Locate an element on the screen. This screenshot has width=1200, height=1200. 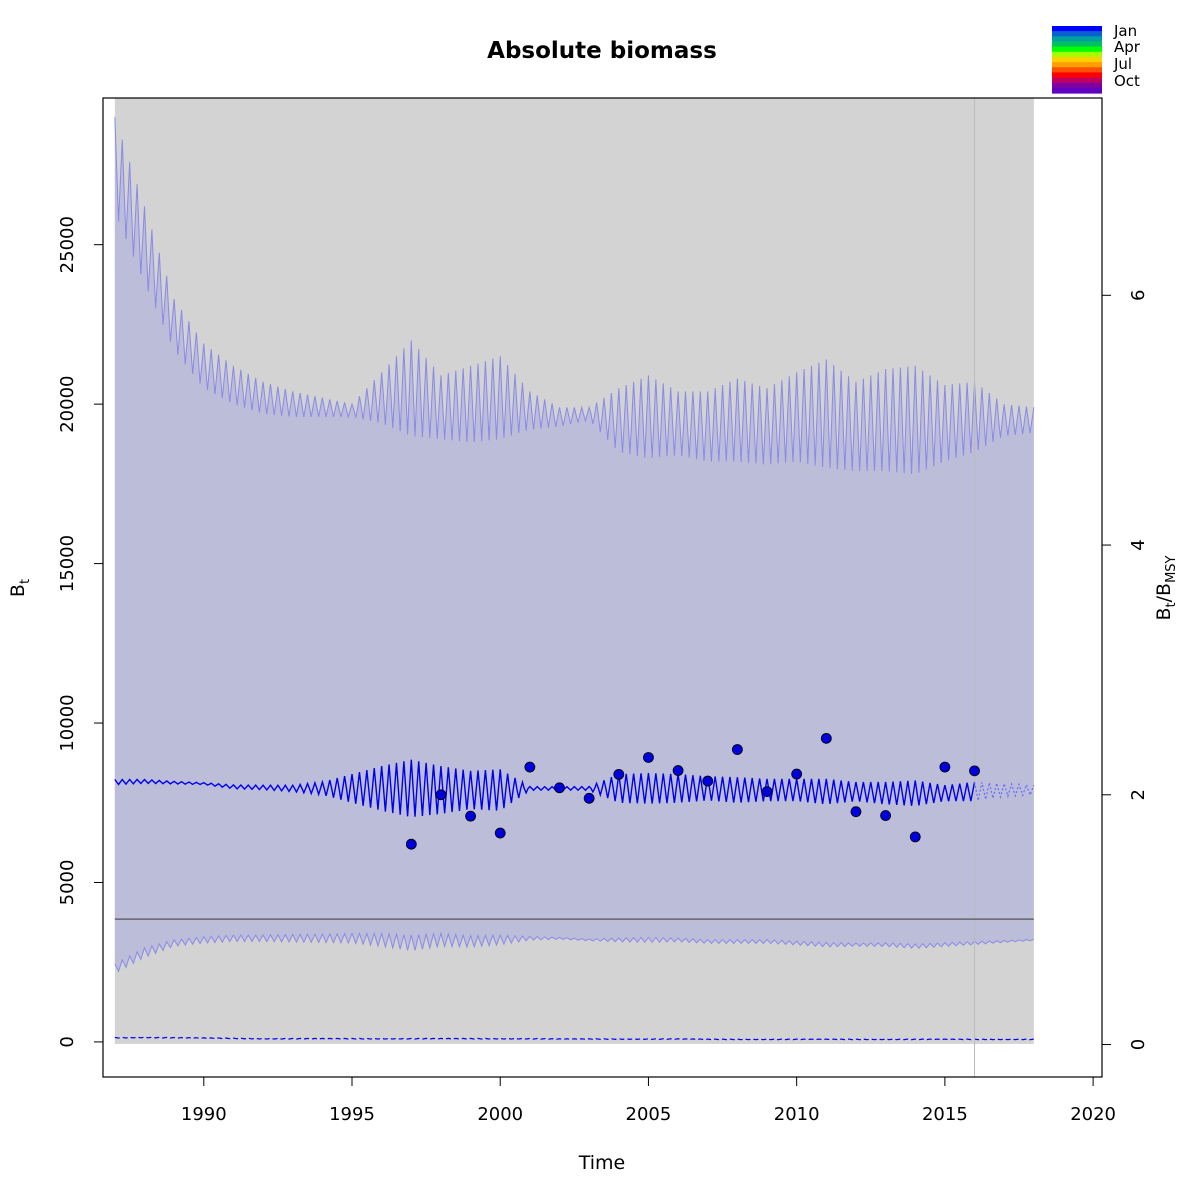
x-tick-label: 1995 is located at coordinates (352, 1114).